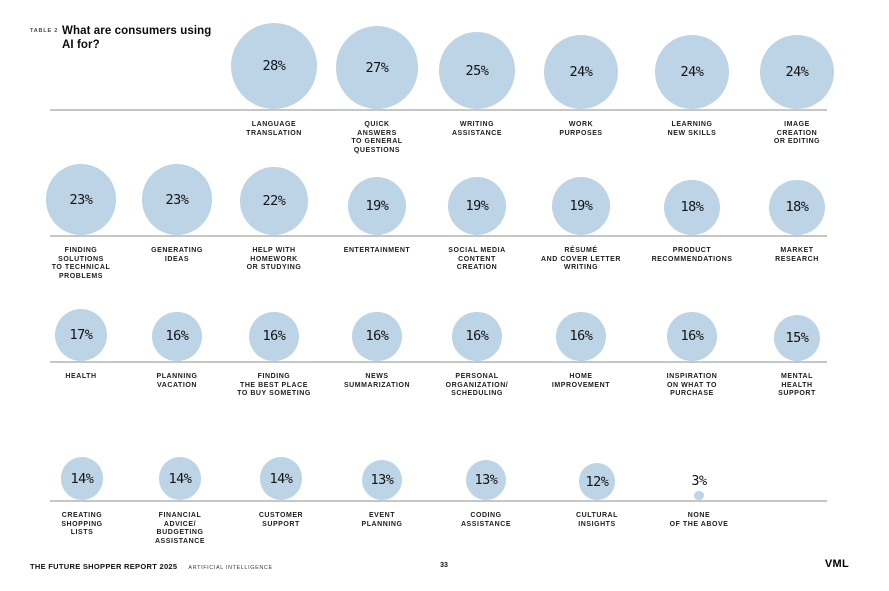 The height and width of the screenshot is (591, 889). What do you see at coordinates (597, 520) in the screenshot?
I see `bubble-label: CULTURAL INSIGHTS` at bounding box center [597, 520].